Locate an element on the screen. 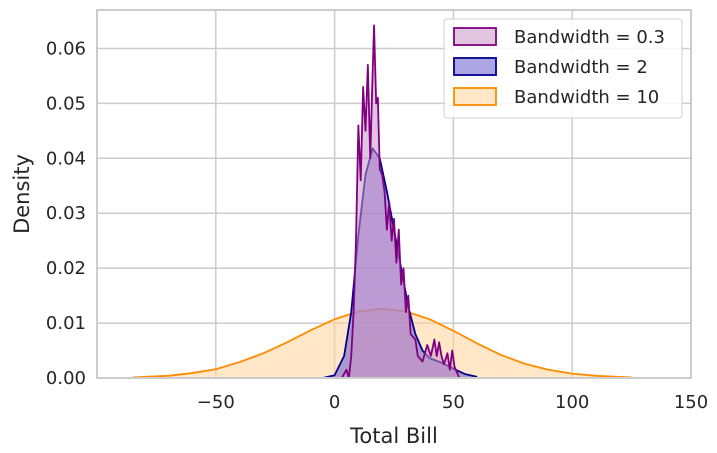 This screenshot has height=453, width=717. density-area is located at coordinates (400, 201).